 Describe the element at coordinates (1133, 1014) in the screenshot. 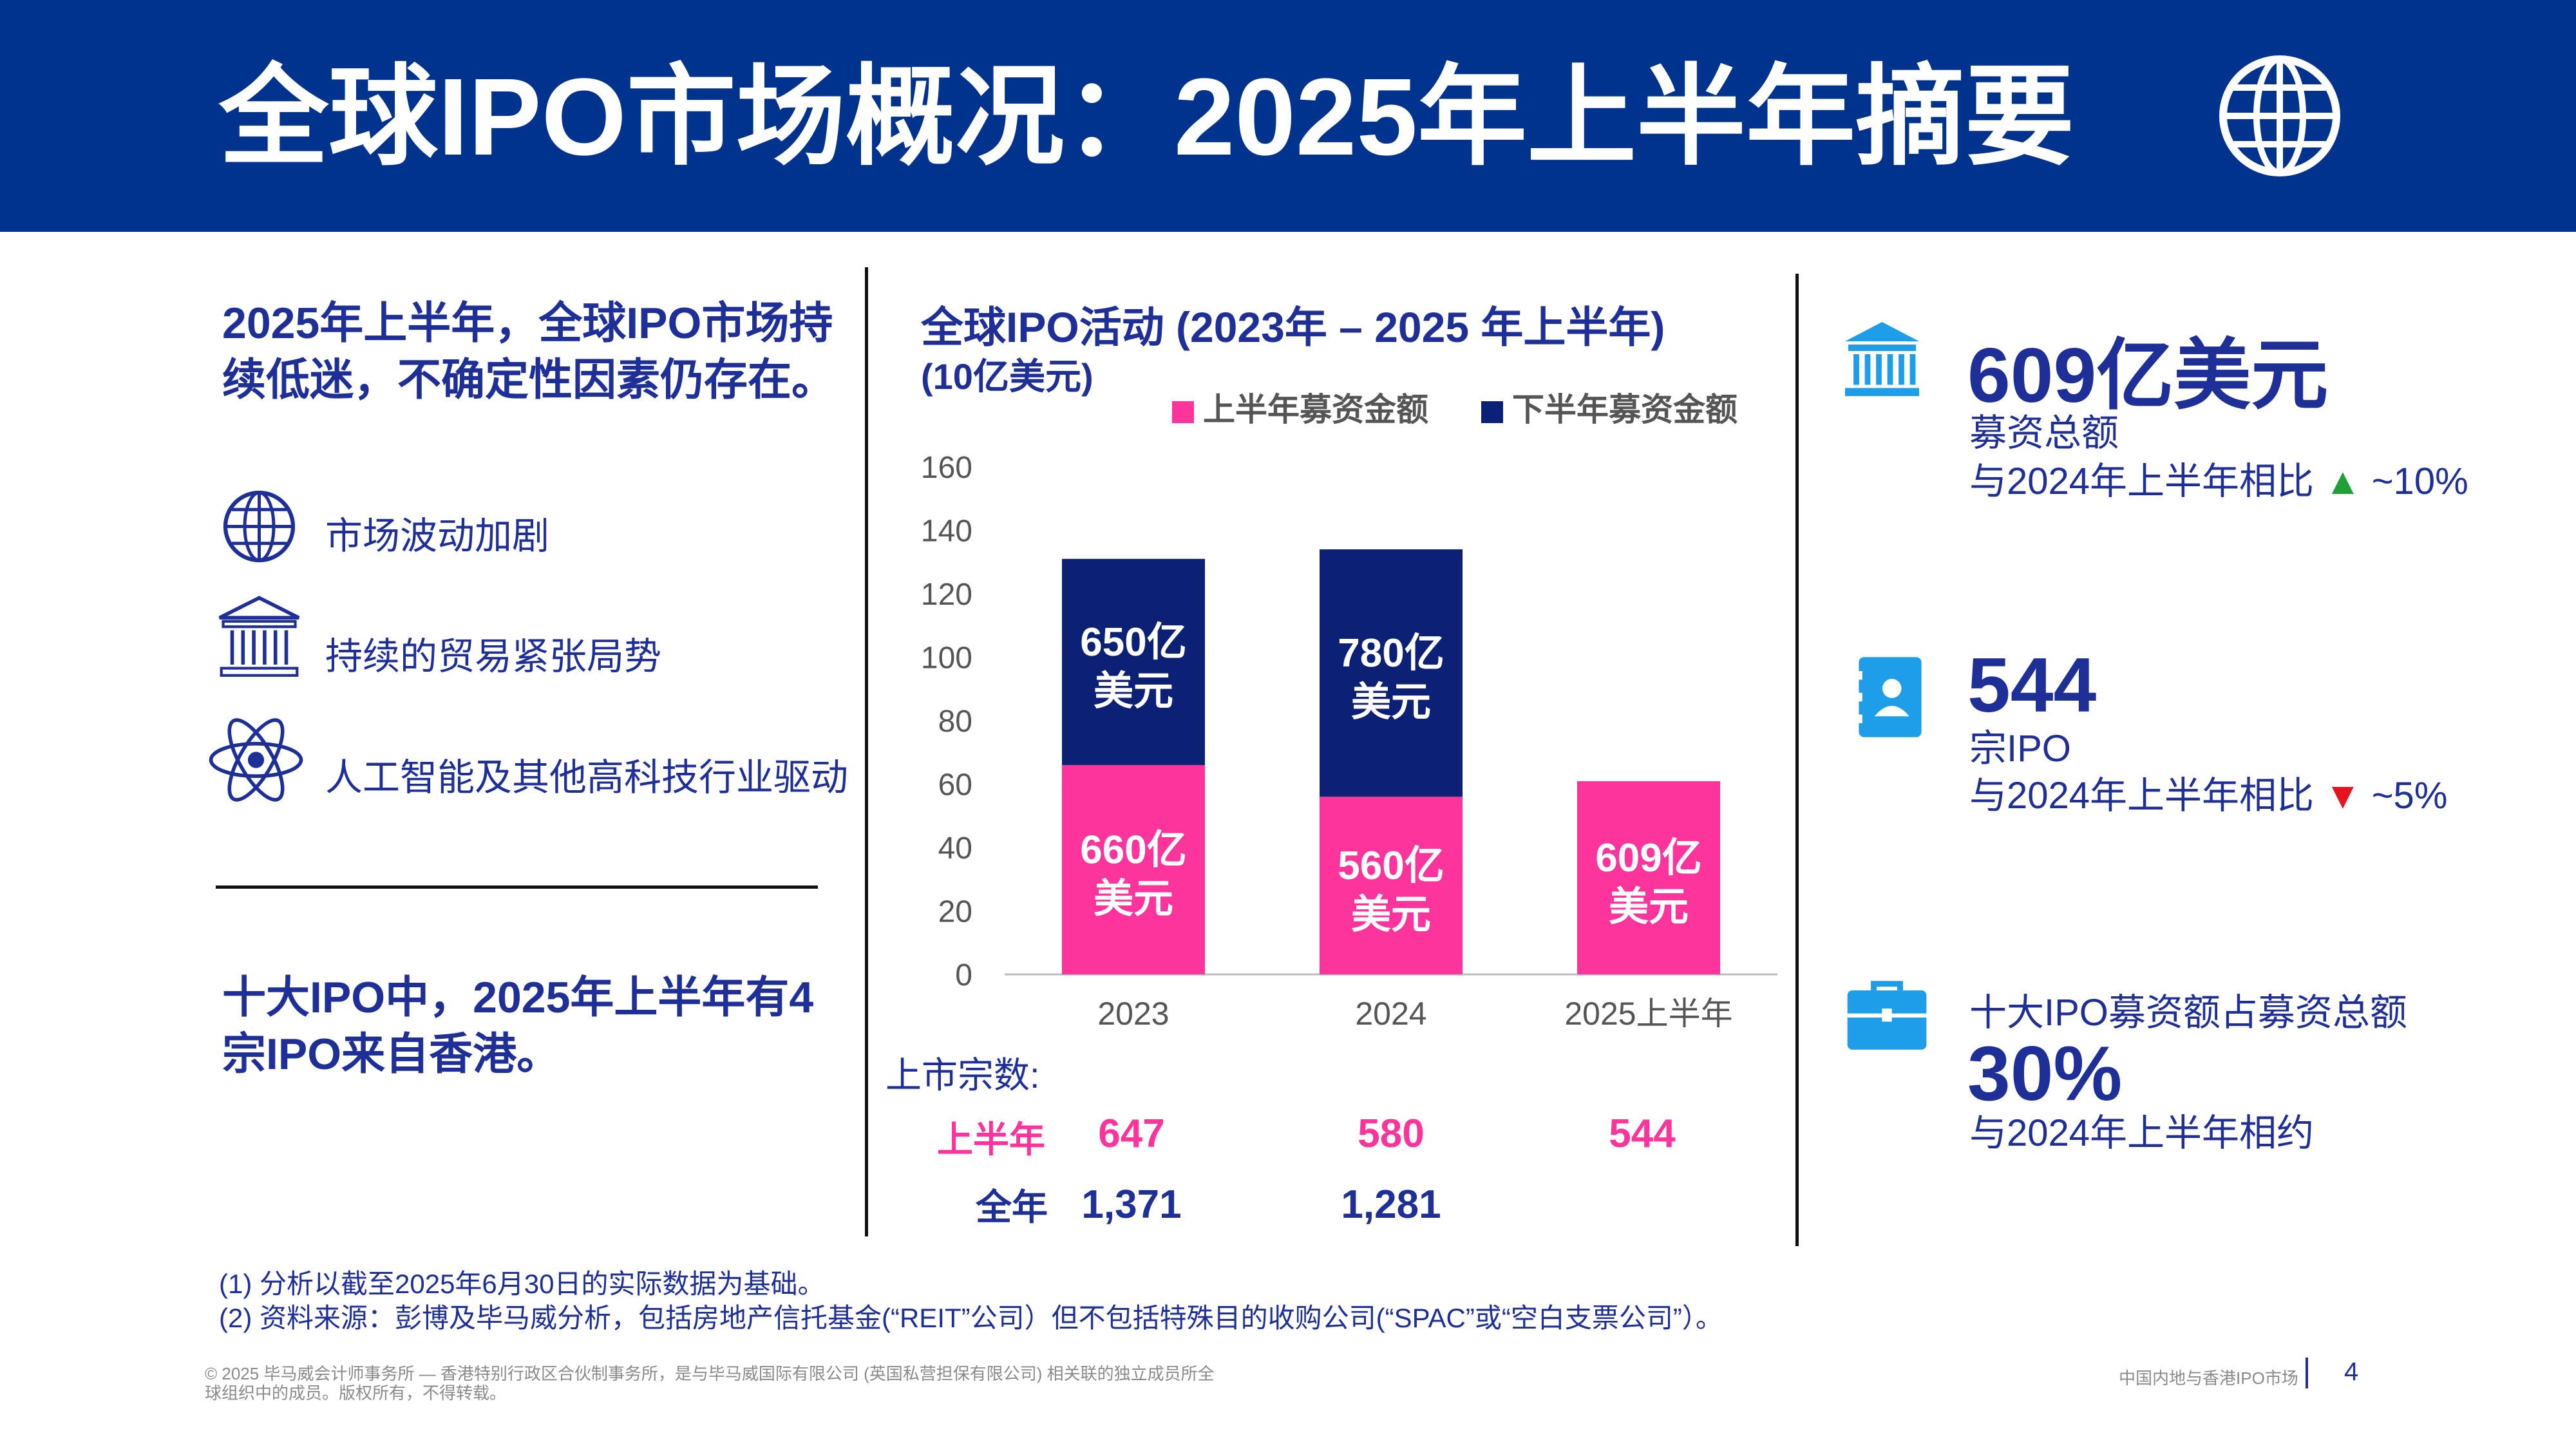

I see `x-tick-label: 2023` at that location.